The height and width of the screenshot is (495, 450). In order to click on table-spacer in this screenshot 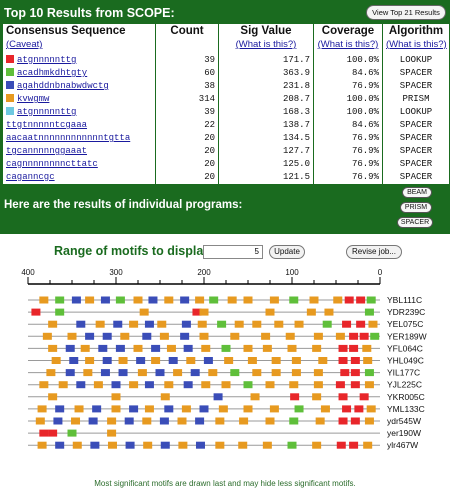, I will do `click(226, 52)`.